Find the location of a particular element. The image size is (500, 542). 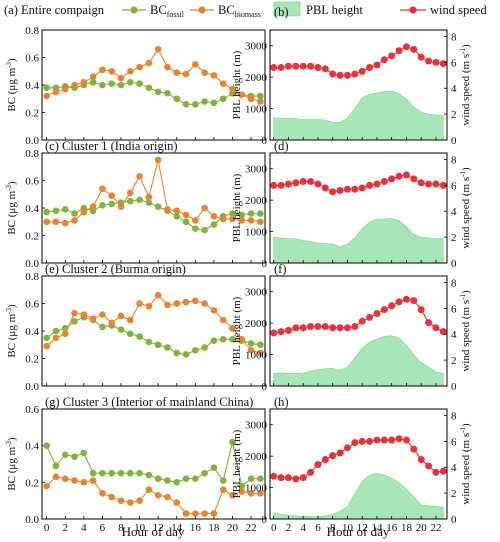

panel-b-wind-tick-label-4: 4 is located at coordinates (454, 89).